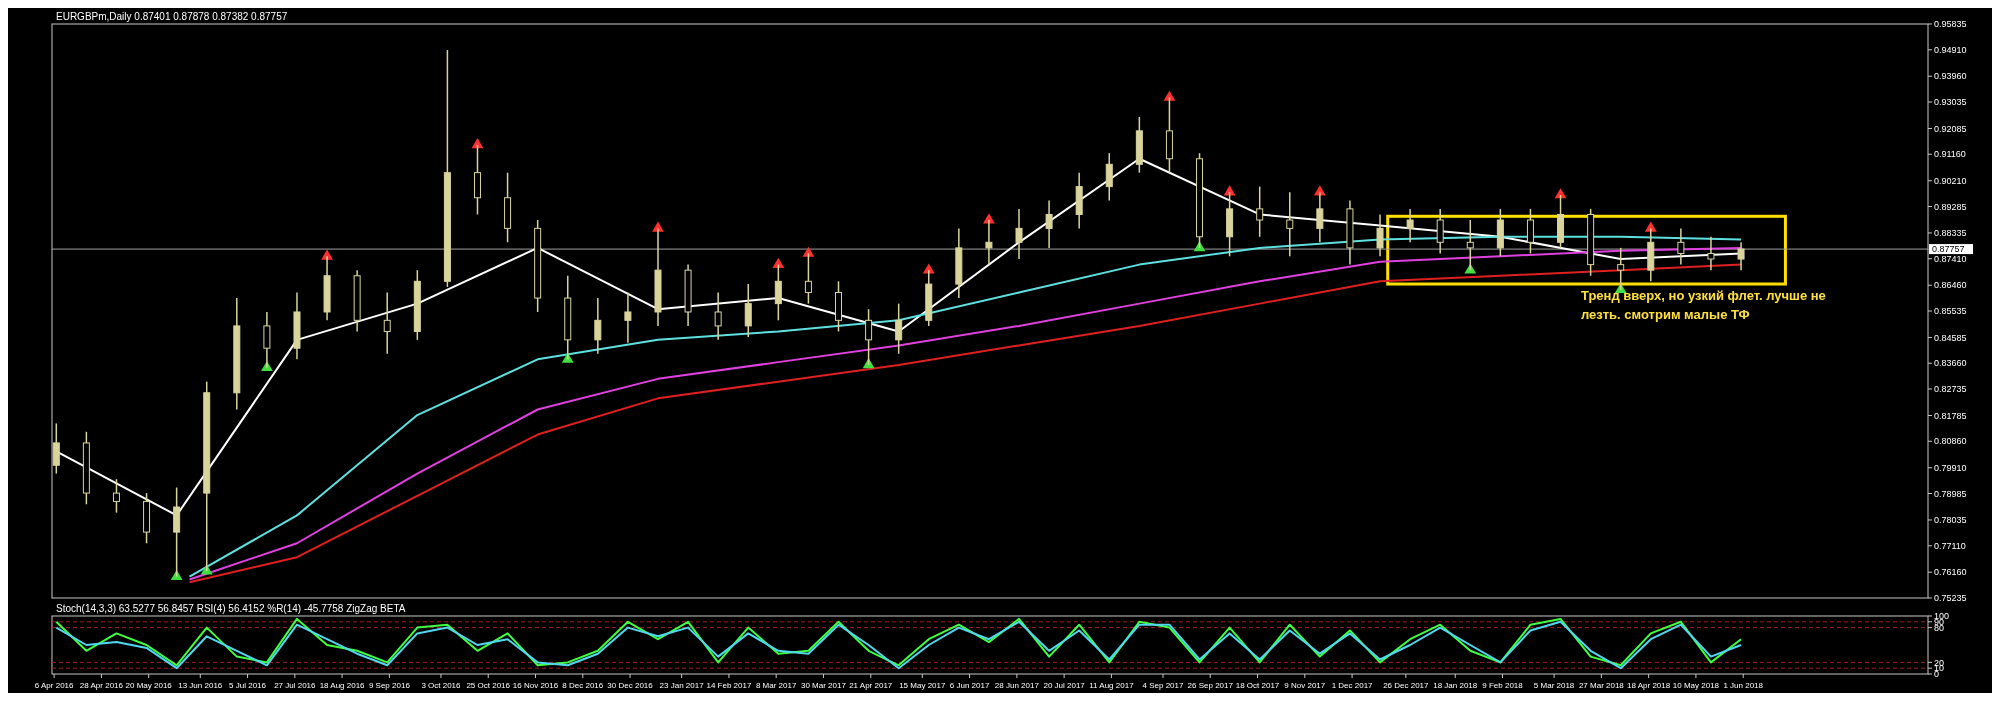 Image resolution: width=2000 pixels, height=701 pixels. Describe the element at coordinates (630, 685) in the screenshot. I see `x-tick-label: 30 Dec 2016` at that location.